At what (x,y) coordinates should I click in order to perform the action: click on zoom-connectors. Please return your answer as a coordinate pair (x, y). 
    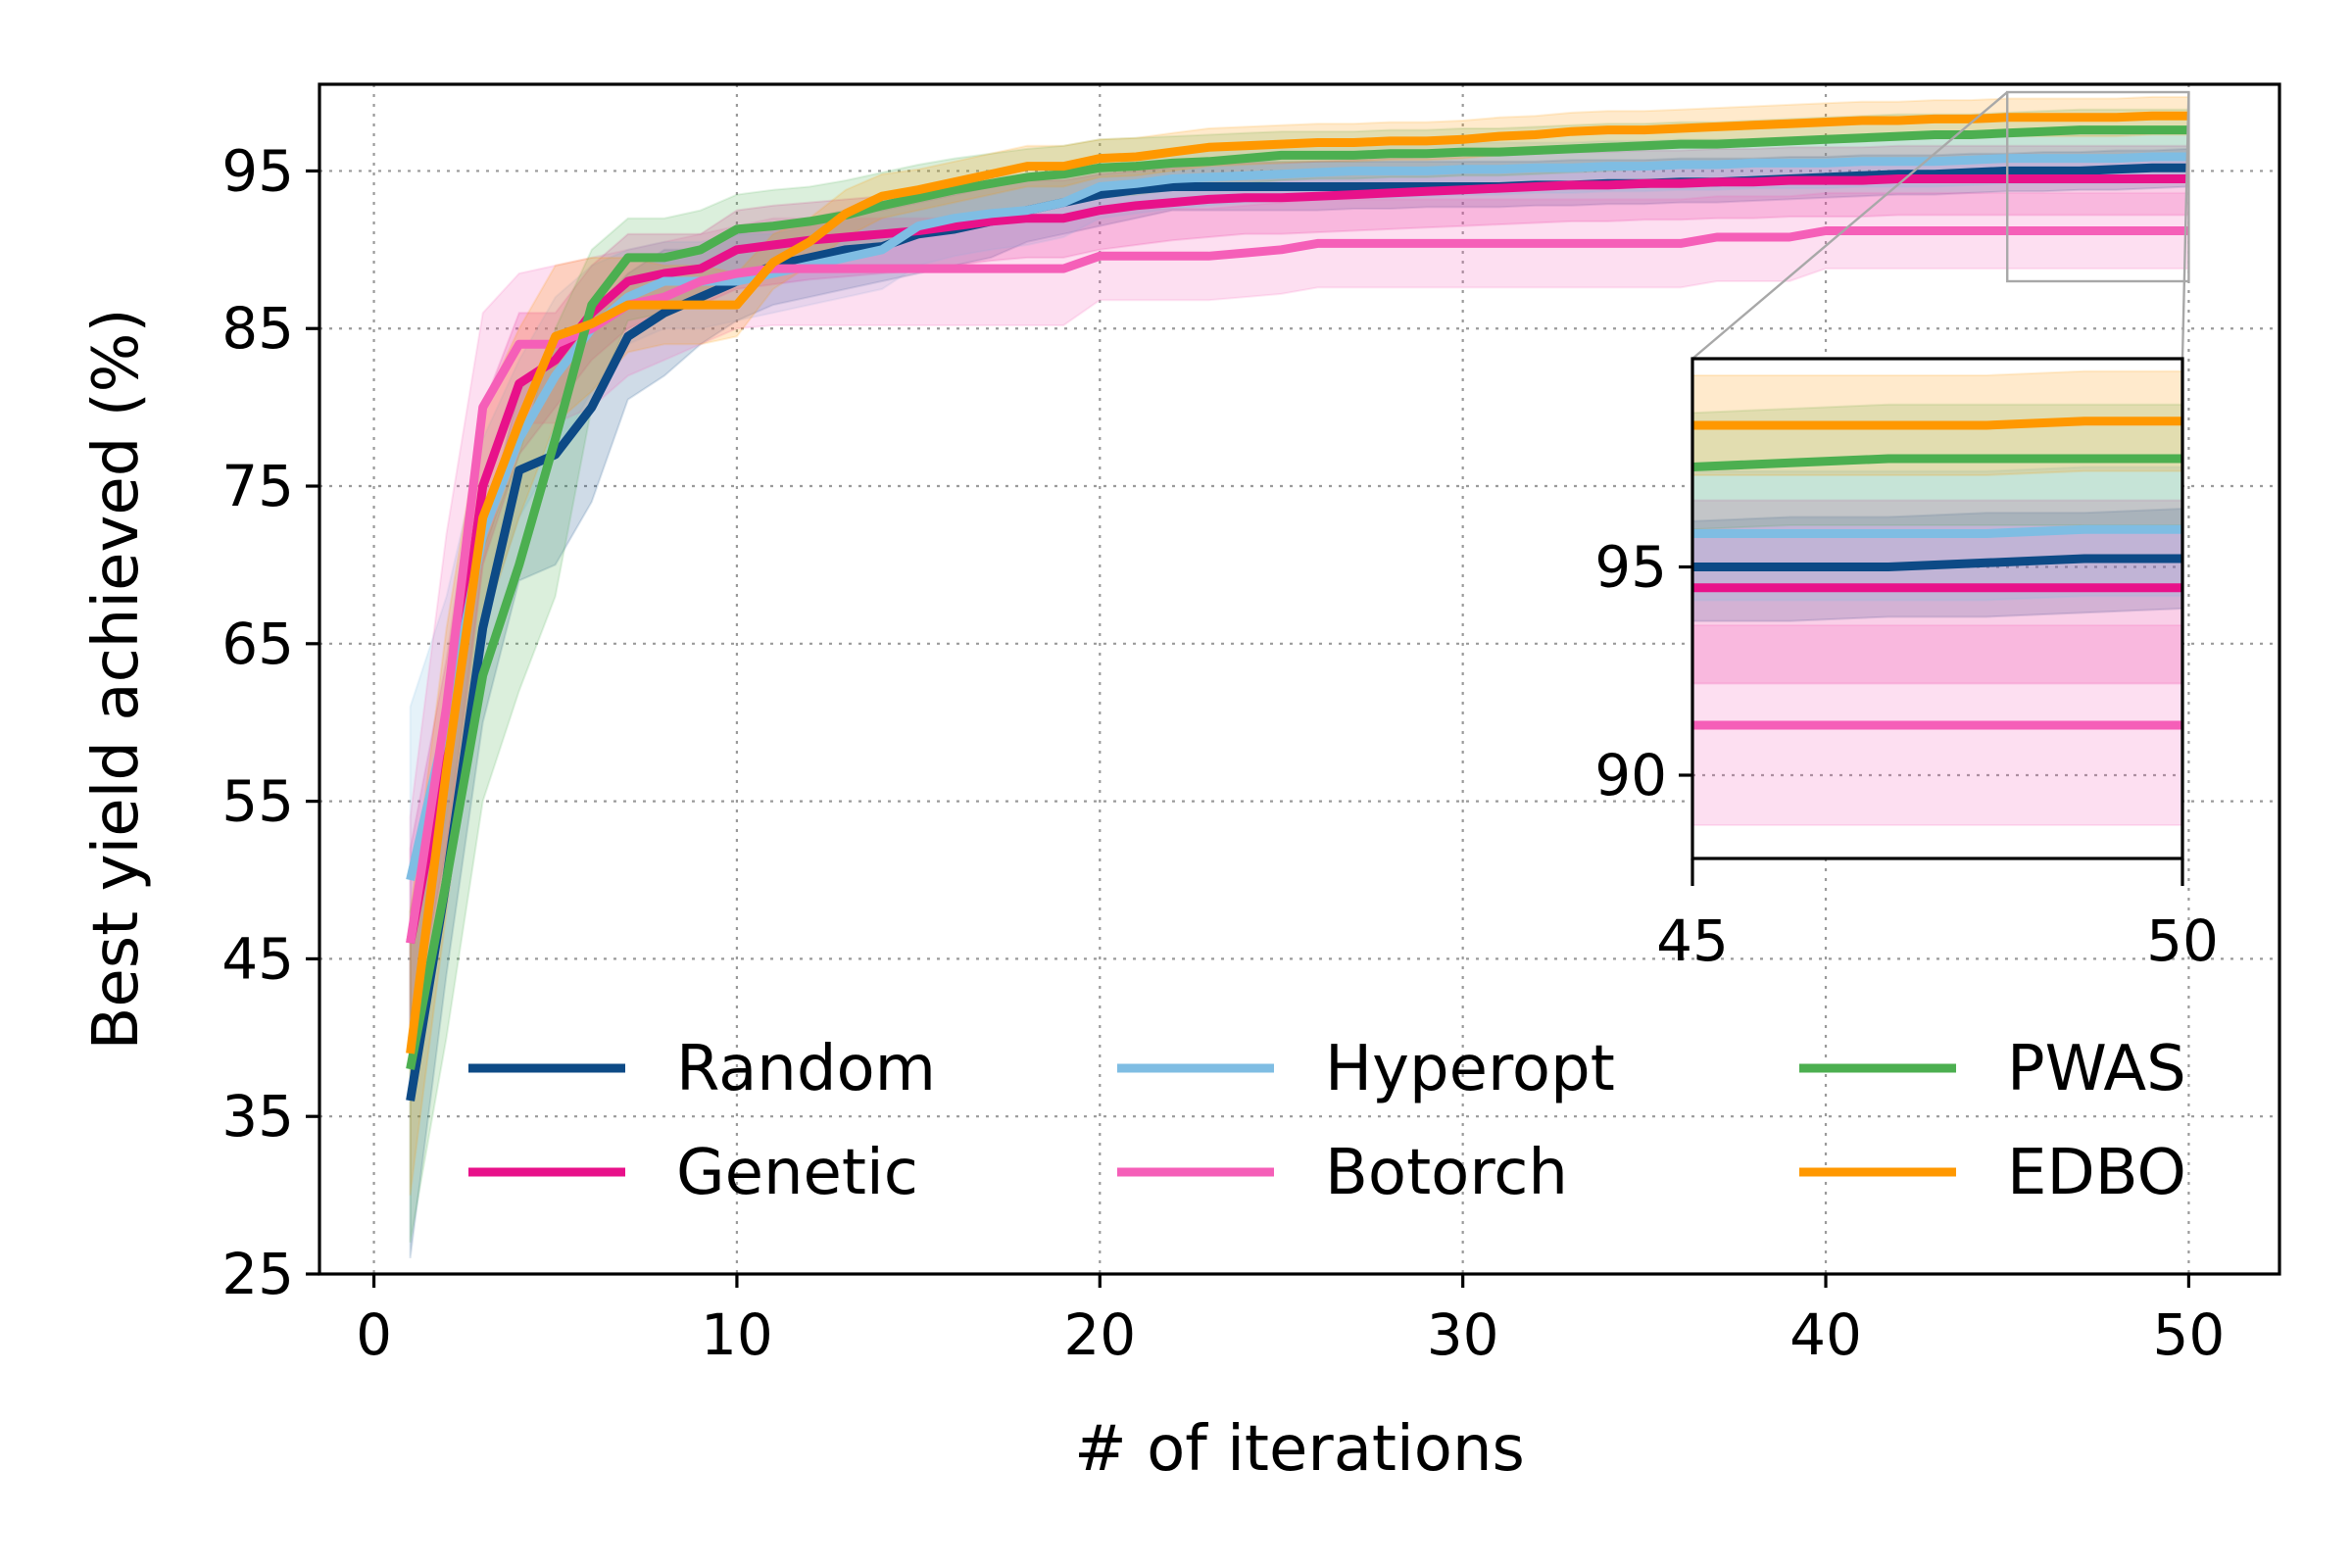
    Looking at the image, I should click on (1940, 225).